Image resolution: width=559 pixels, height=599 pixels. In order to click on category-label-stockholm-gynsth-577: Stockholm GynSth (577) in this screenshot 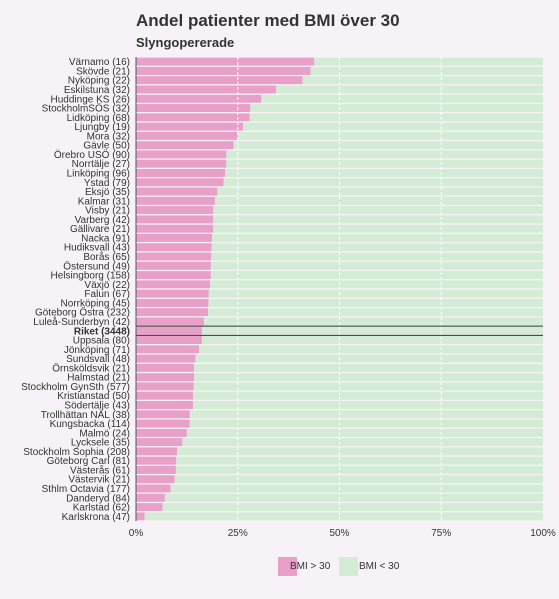, I will do `click(75, 387)`.